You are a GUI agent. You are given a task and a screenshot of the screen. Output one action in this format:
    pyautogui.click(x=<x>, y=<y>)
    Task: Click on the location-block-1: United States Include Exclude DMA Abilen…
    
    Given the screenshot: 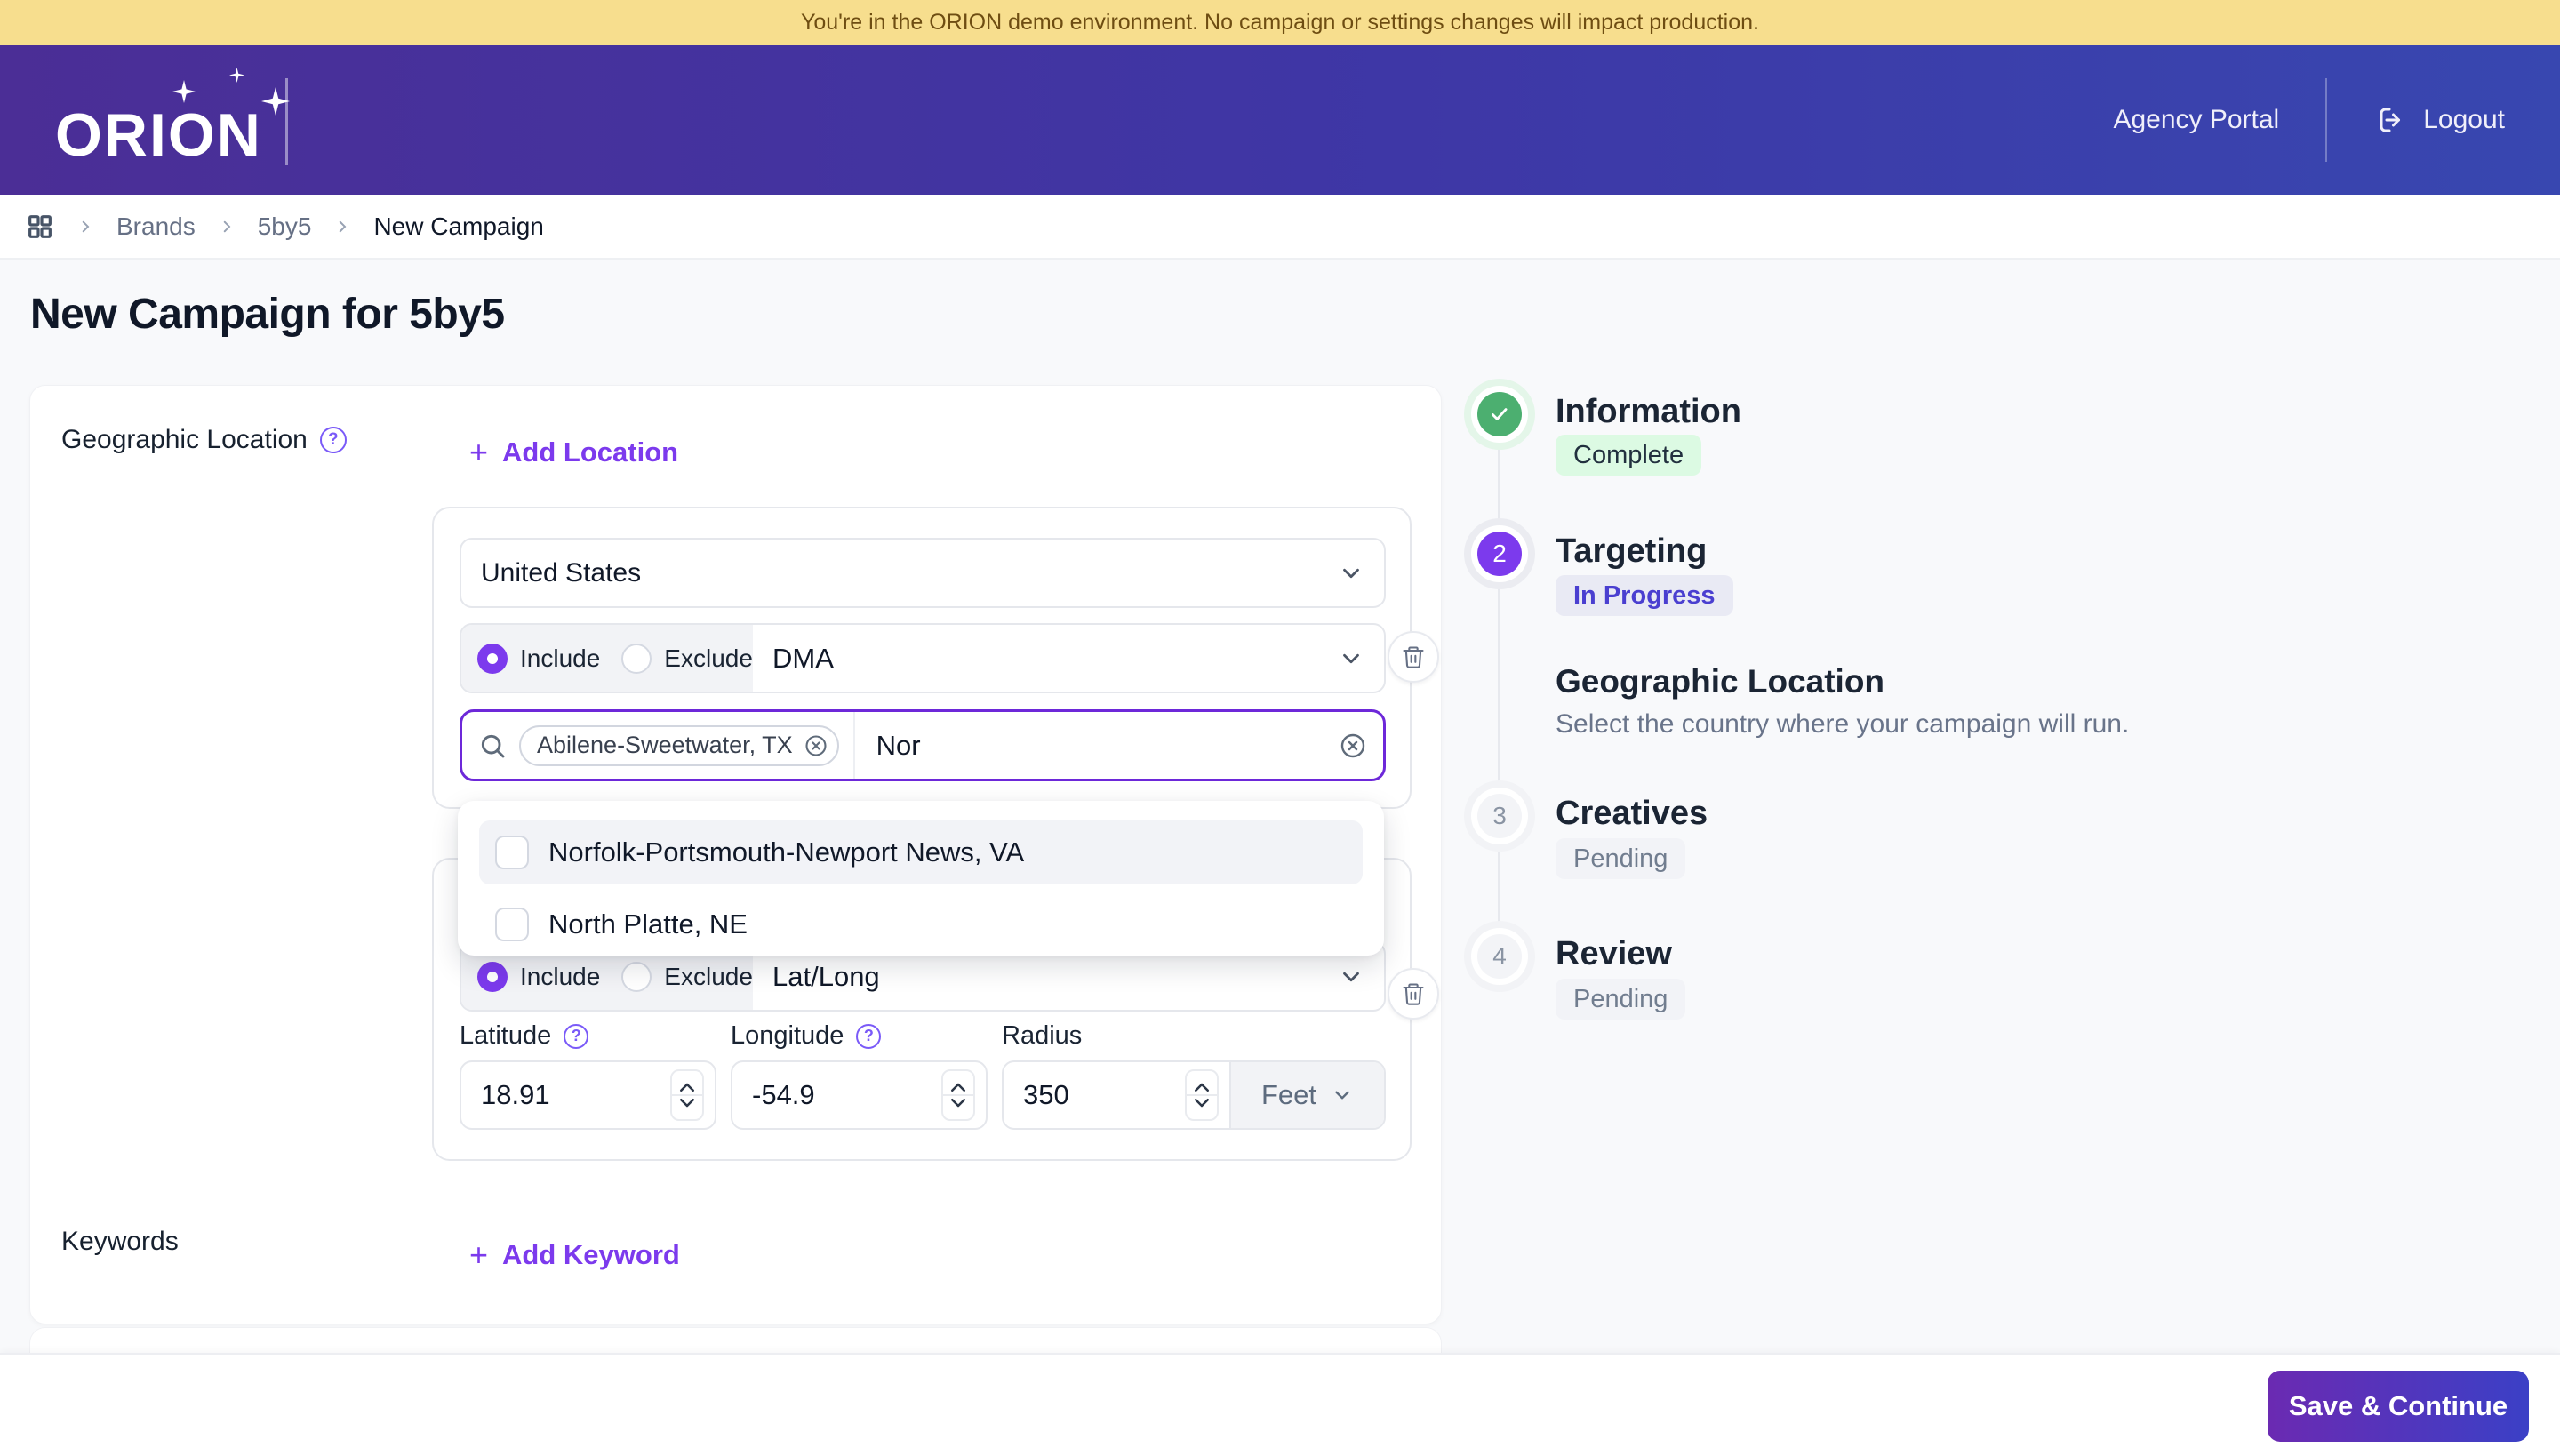 What is the action you would take?
    pyautogui.click(x=922, y=658)
    